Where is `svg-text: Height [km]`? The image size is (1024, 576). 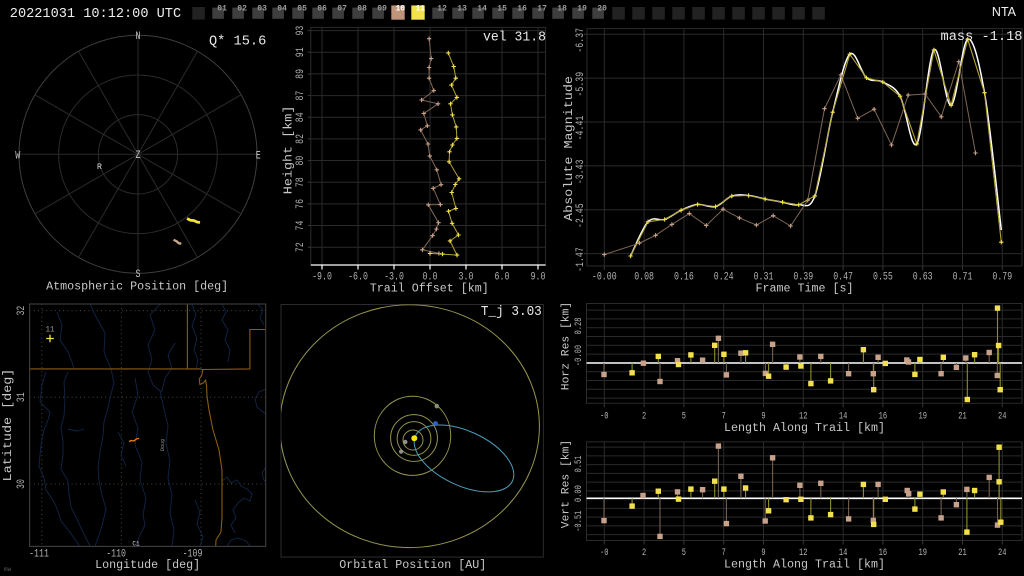
svg-text: Height [km] is located at coordinates (289, 150).